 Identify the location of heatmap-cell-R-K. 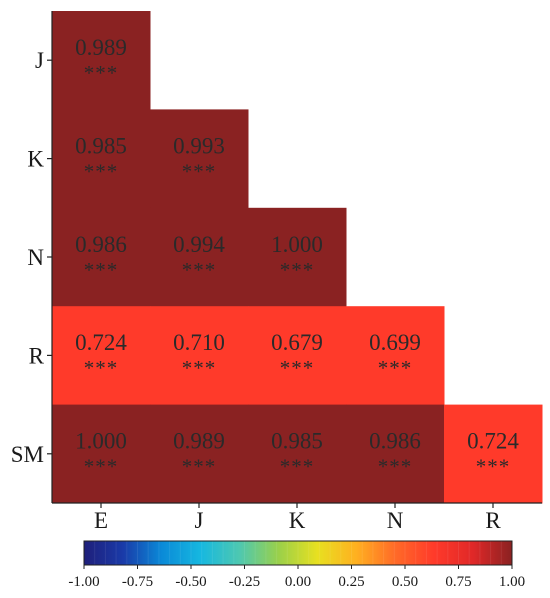
(297, 356).